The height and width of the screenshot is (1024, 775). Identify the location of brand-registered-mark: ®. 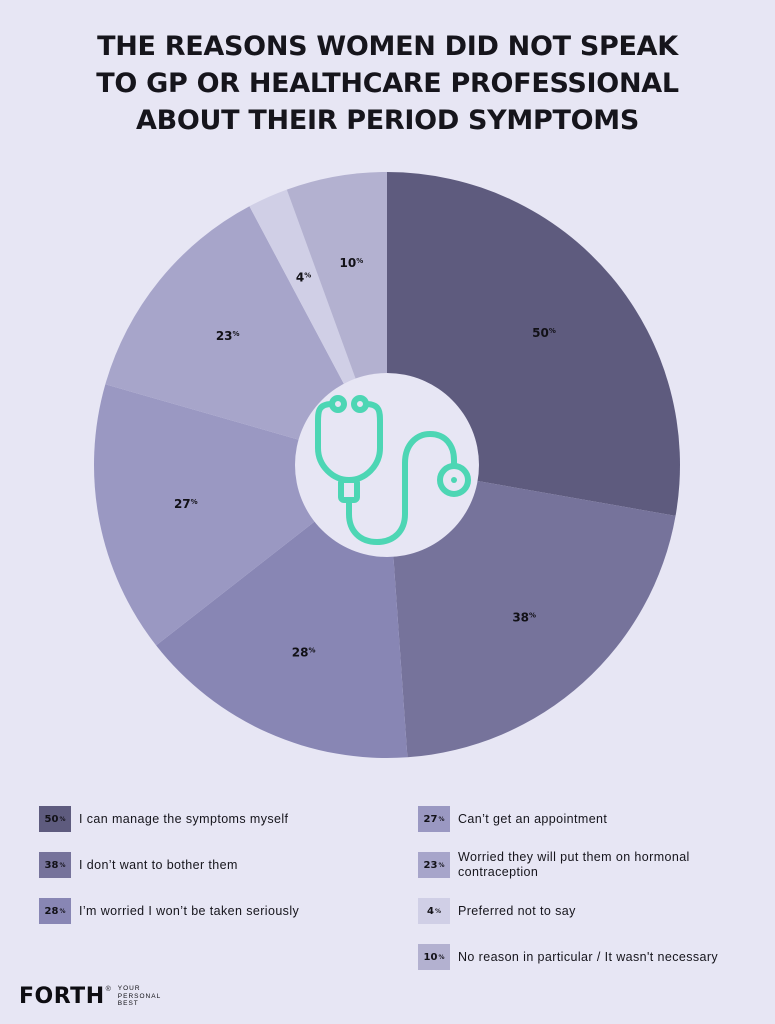
(108, 989).